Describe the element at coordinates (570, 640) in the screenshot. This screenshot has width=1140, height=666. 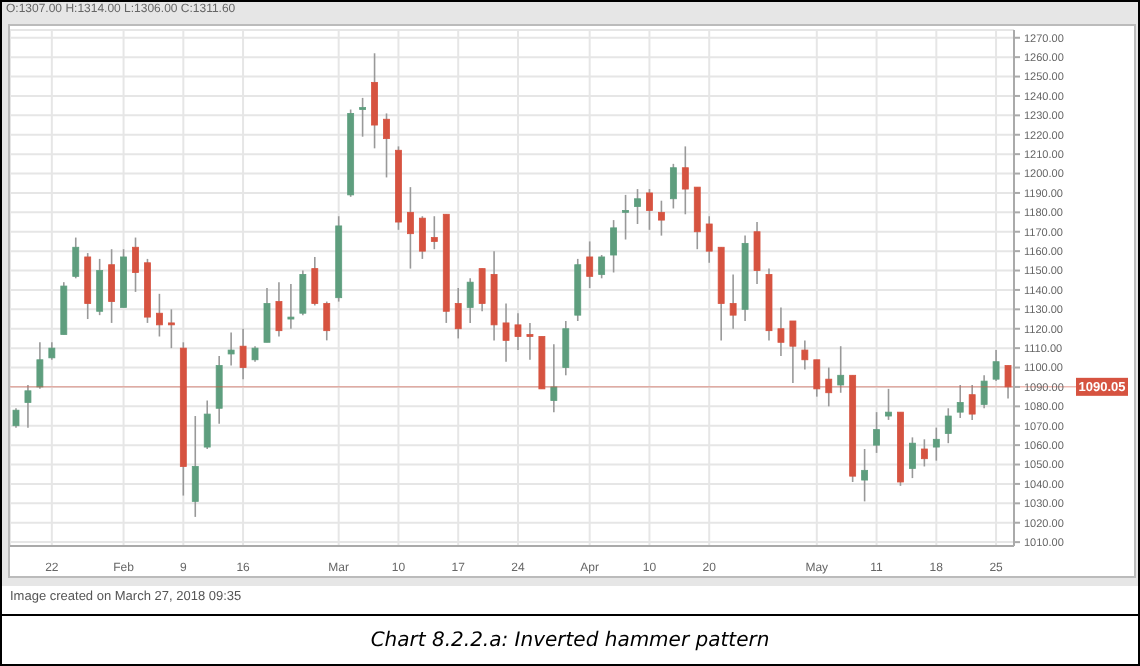
I see `text: Chart 8.2.2.a: Inverted hammer pattern` at that location.